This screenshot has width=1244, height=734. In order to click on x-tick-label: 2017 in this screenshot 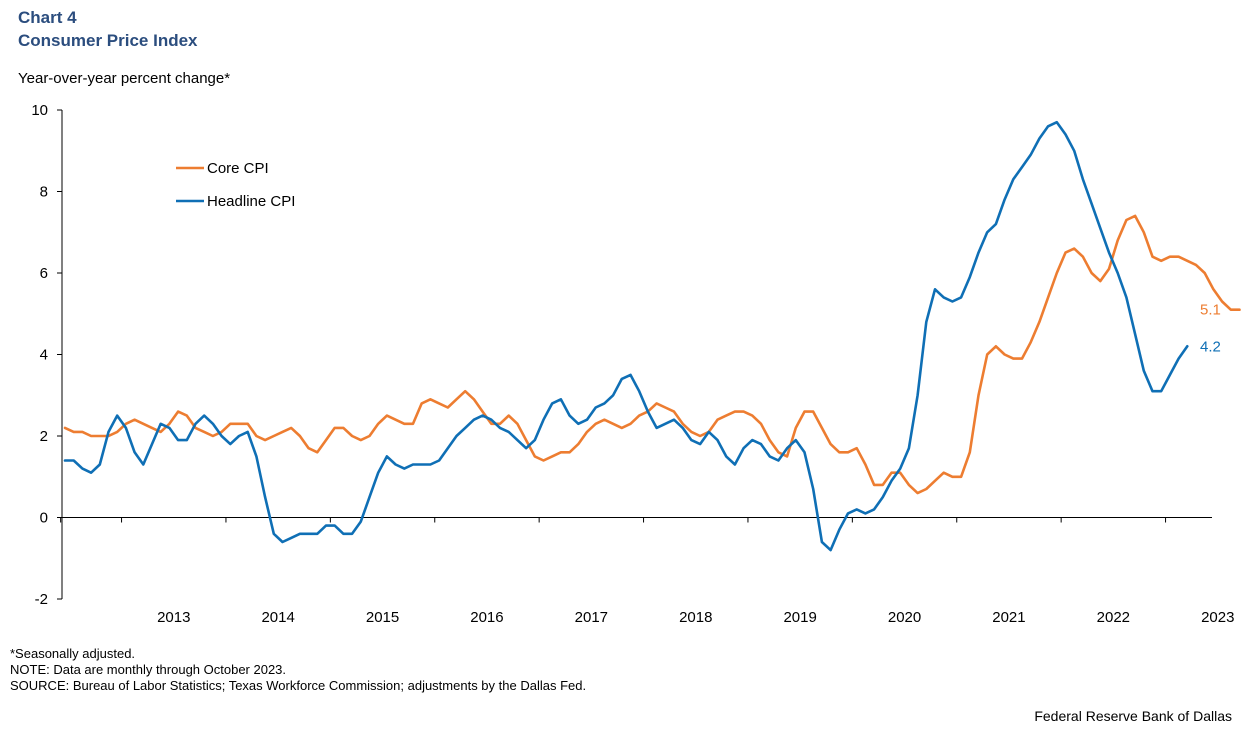, I will do `click(591, 617)`.